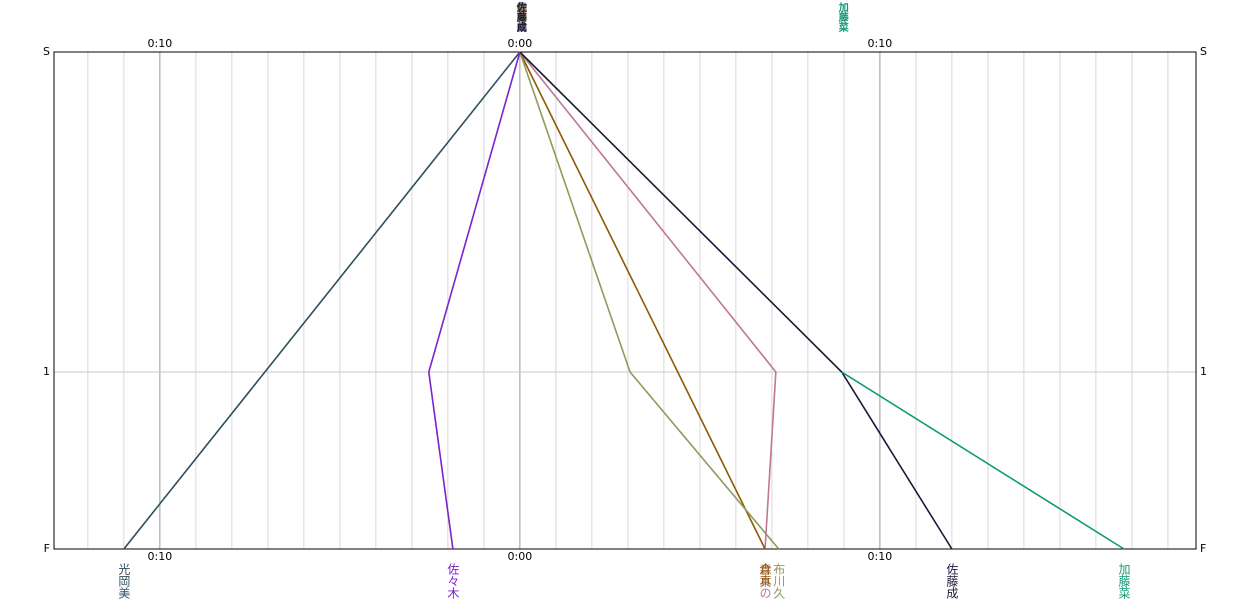 This screenshot has width=1247, height=600. I want to click on start-name-label: 倉真, so click(520, 12).